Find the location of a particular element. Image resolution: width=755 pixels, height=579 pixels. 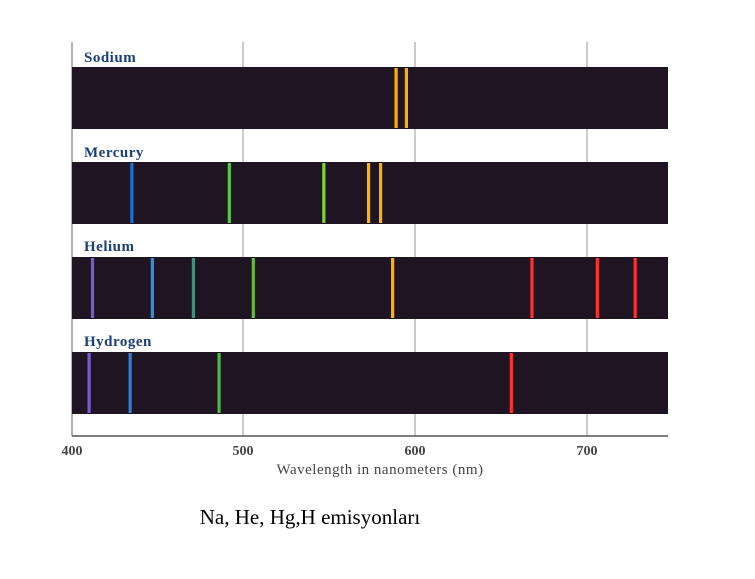

spectrum-title-helium: Helium is located at coordinates (109, 247).